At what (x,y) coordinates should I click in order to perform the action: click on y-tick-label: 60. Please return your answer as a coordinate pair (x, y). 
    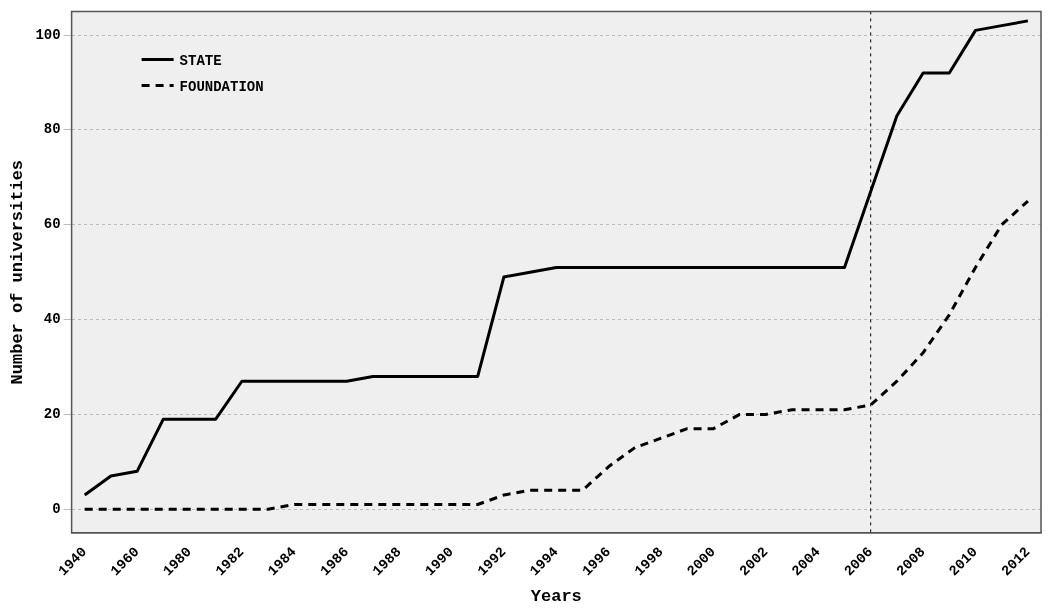
    Looking at the image, I should click on (52, 224).